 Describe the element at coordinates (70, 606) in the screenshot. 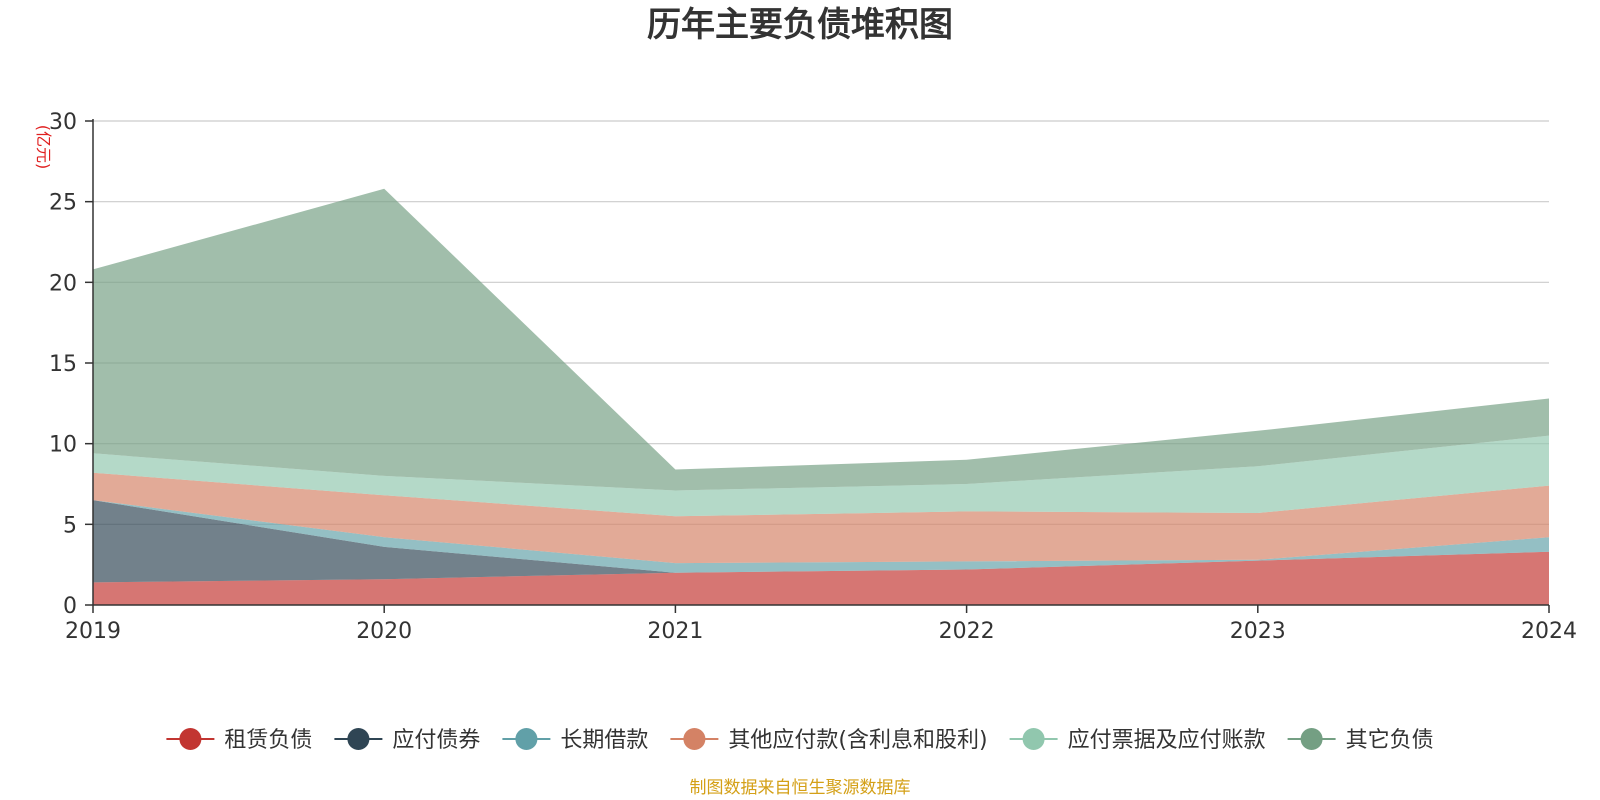

I see `y-tick-label: 0` at that location.